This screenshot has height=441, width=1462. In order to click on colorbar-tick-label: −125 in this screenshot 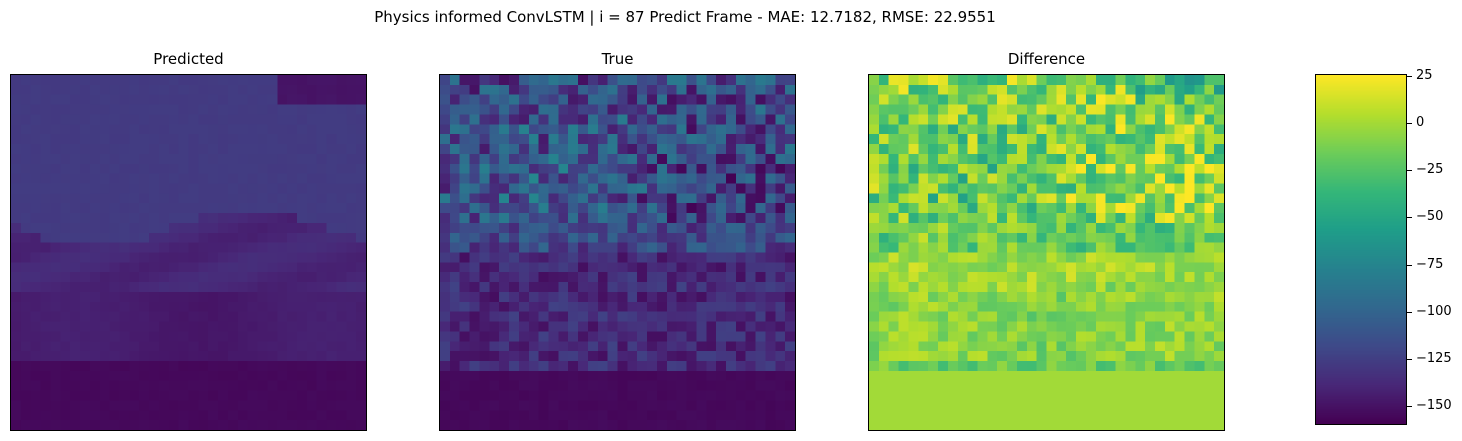, I will do `click(1434, 358)`.